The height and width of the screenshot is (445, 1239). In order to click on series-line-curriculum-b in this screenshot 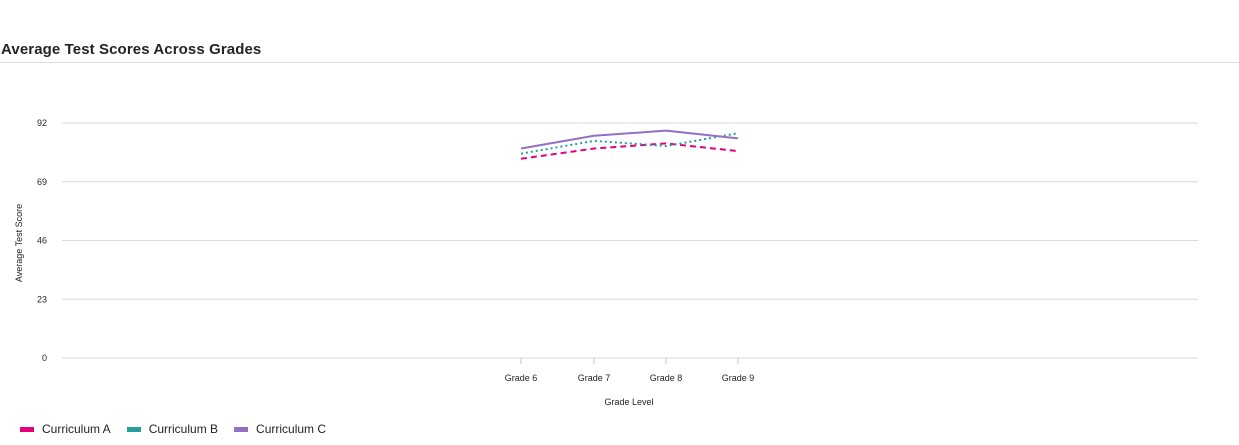, I will do `click(629, 143)`.